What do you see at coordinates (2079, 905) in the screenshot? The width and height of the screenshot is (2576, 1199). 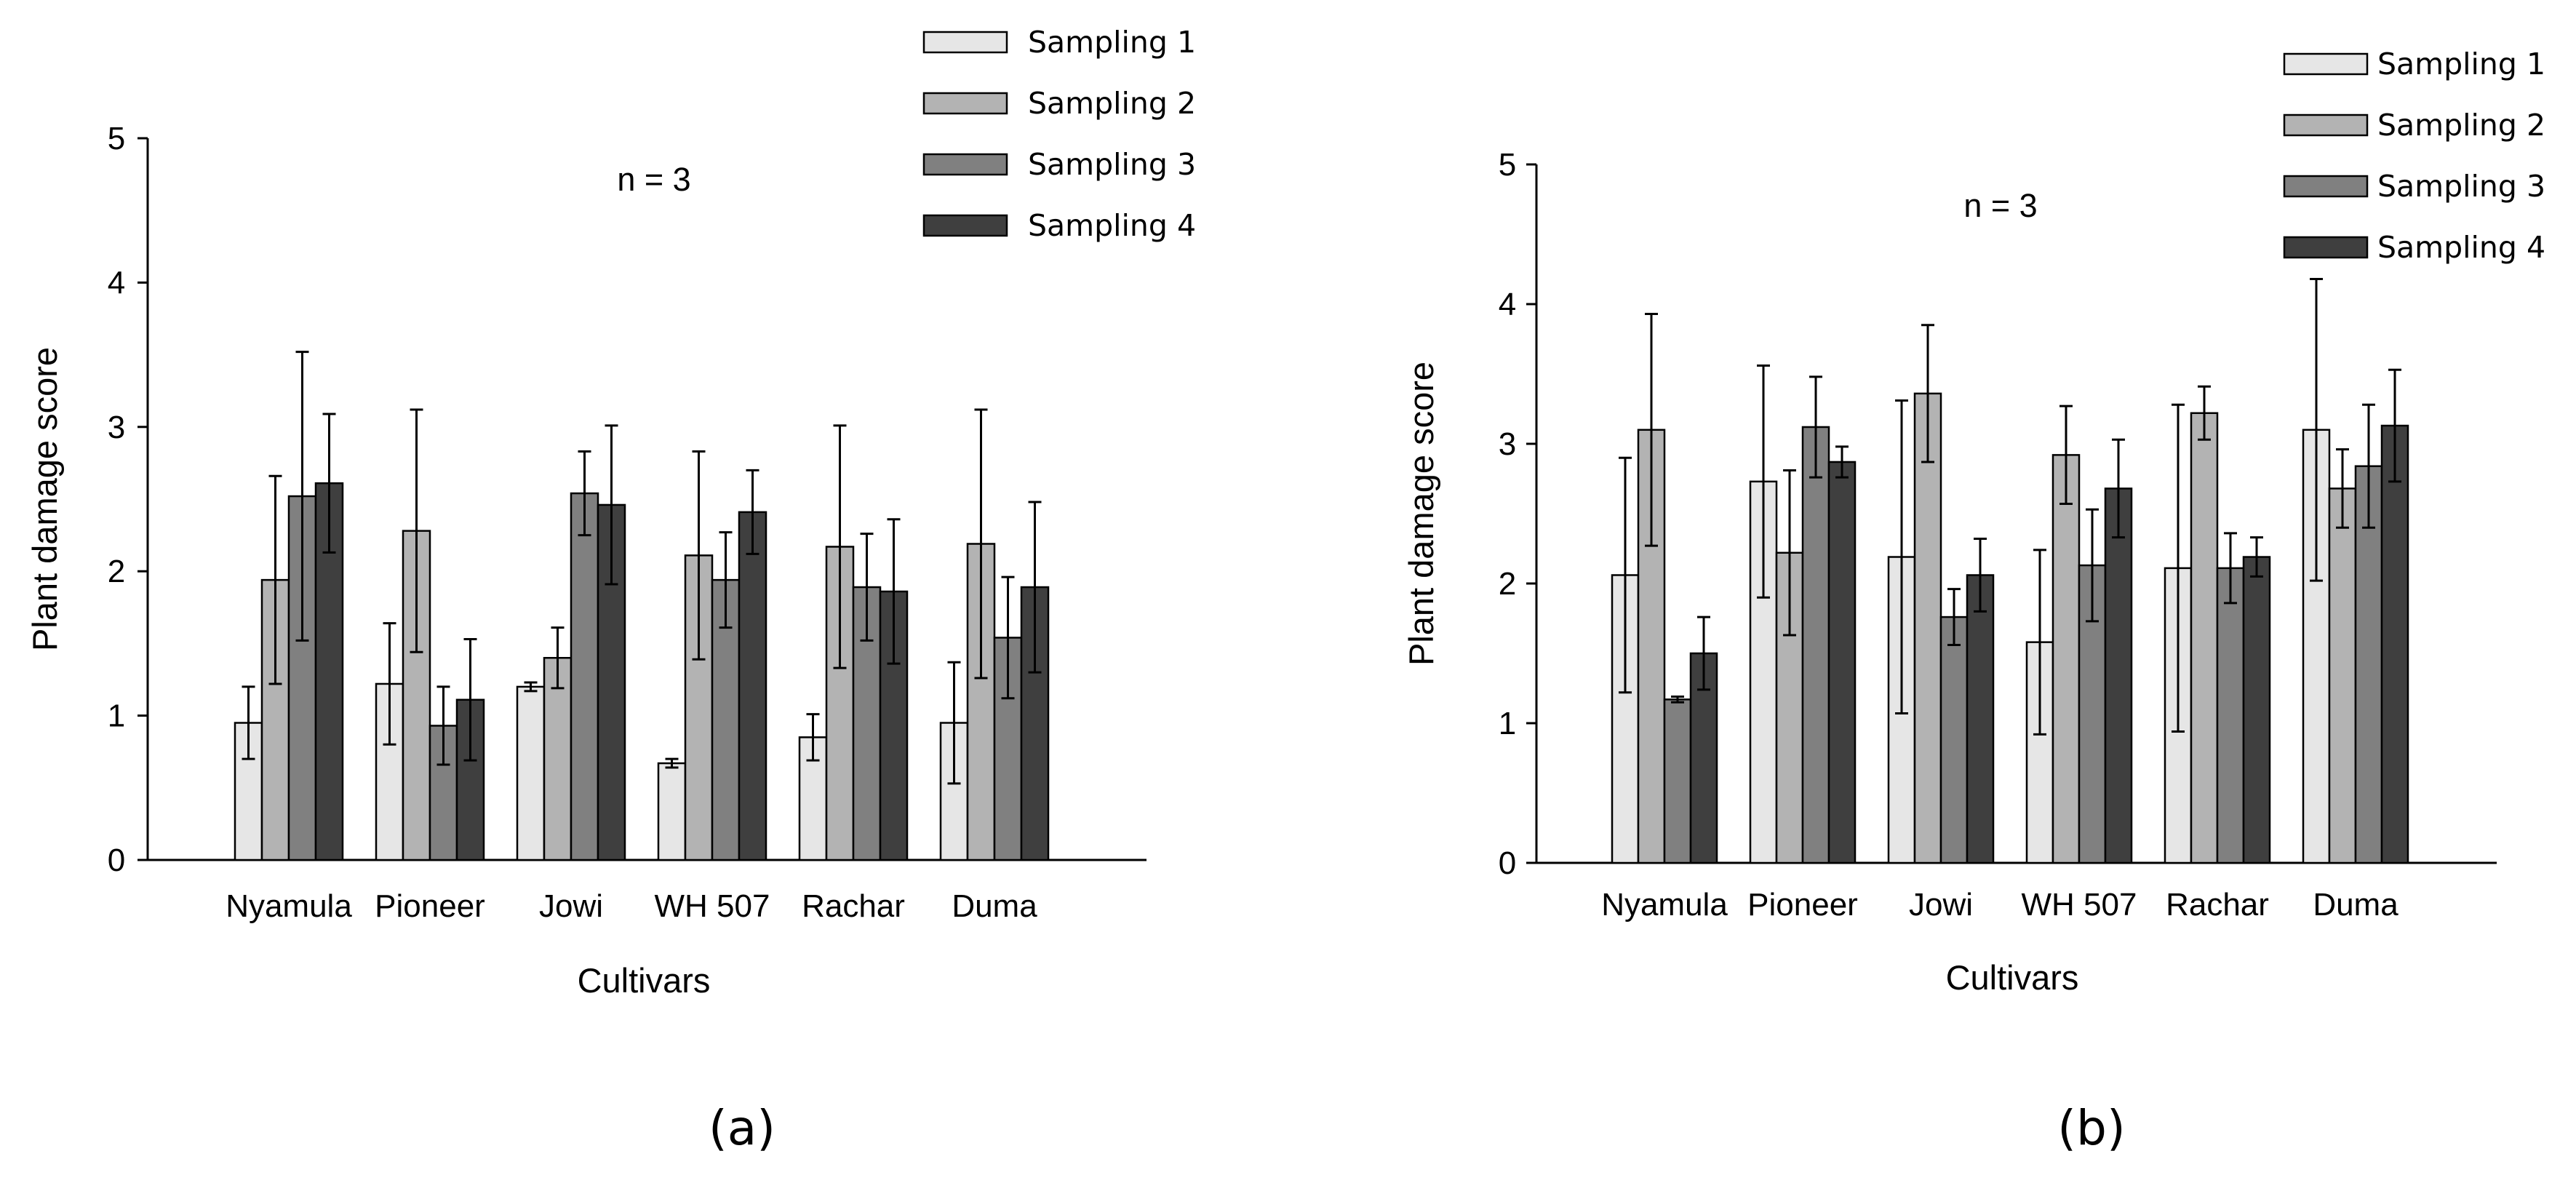 I see `category-label: WH 507` at bounding box center [2079, 905].